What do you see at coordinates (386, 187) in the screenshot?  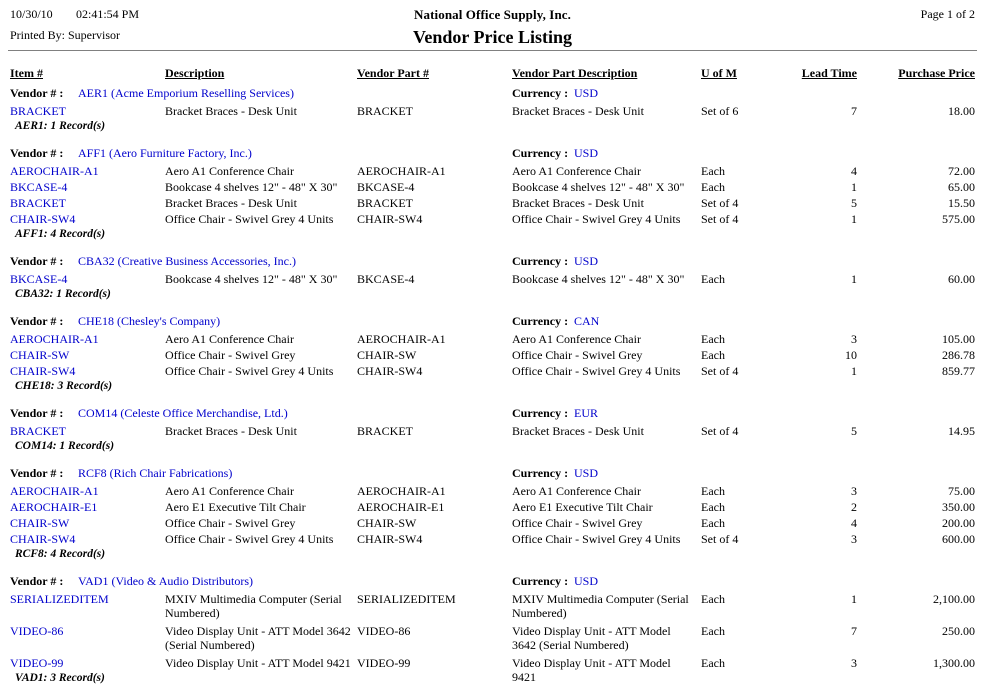 I see `vendor-part-number: BKCASE-4` at bounding box center [386, 187].